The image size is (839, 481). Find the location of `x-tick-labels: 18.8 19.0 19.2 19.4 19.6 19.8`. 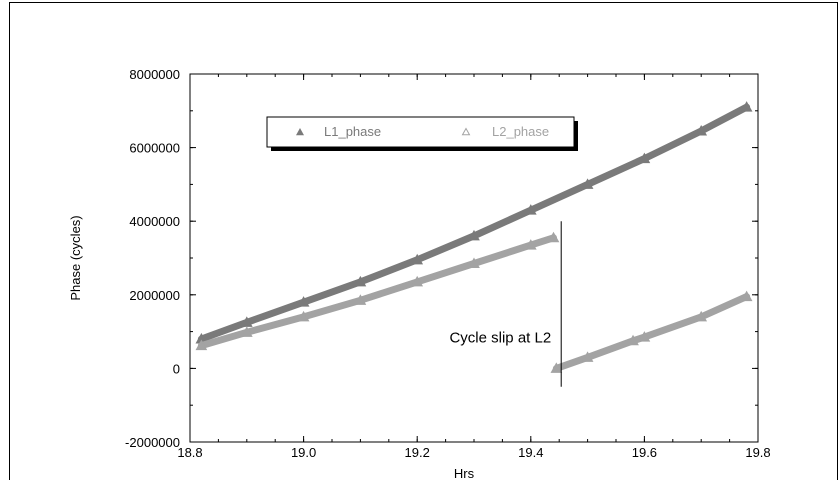

x-tick-labels: 18.8 19.0 19.2 19.4 19.6 19.8 is located at coordinates (473, 452).